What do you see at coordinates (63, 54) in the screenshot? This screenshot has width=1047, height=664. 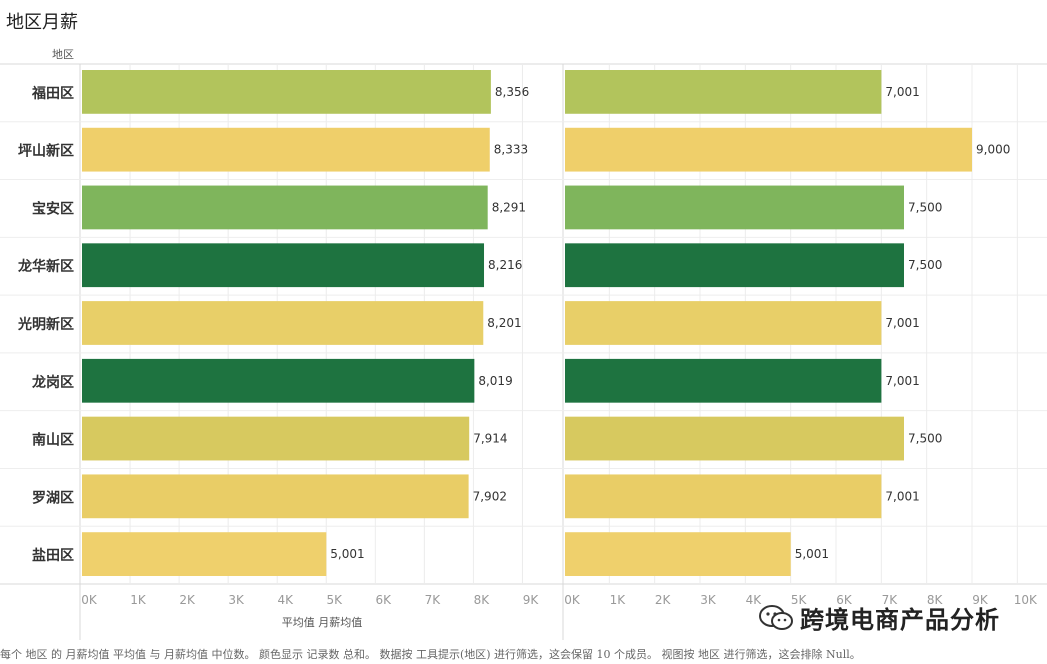 I see `row-header-label: 地区` at bounding box center [63, 54].